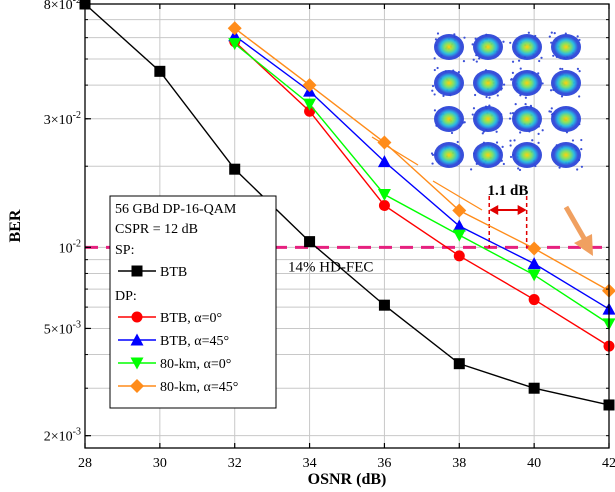 The width and height of the screenshot is (615, 492). Describe the element at coordinates (195, 364) in the screenshot. I see `legend-entry-label: 80-km, α=0°` at that location.